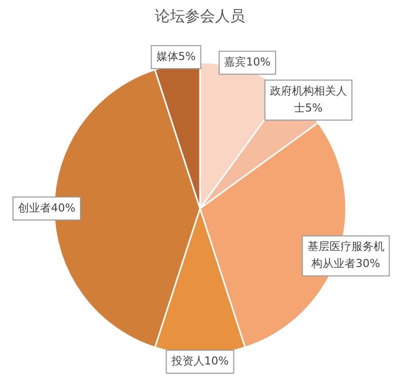  Describe the element at coordinates (47, 207) in the screenshot. I see `slice-label: 创业者40%` at that location.